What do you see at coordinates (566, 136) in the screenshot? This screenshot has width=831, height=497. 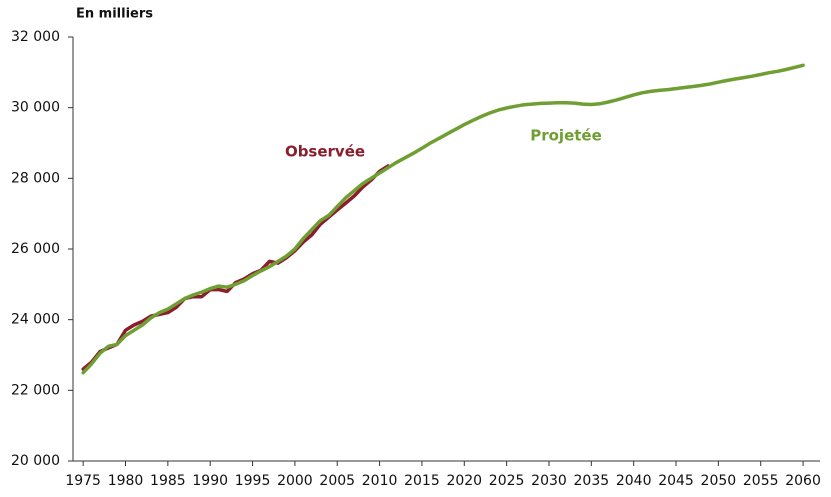 I see `series-label: Projetée` at bounding box center [566, 136].